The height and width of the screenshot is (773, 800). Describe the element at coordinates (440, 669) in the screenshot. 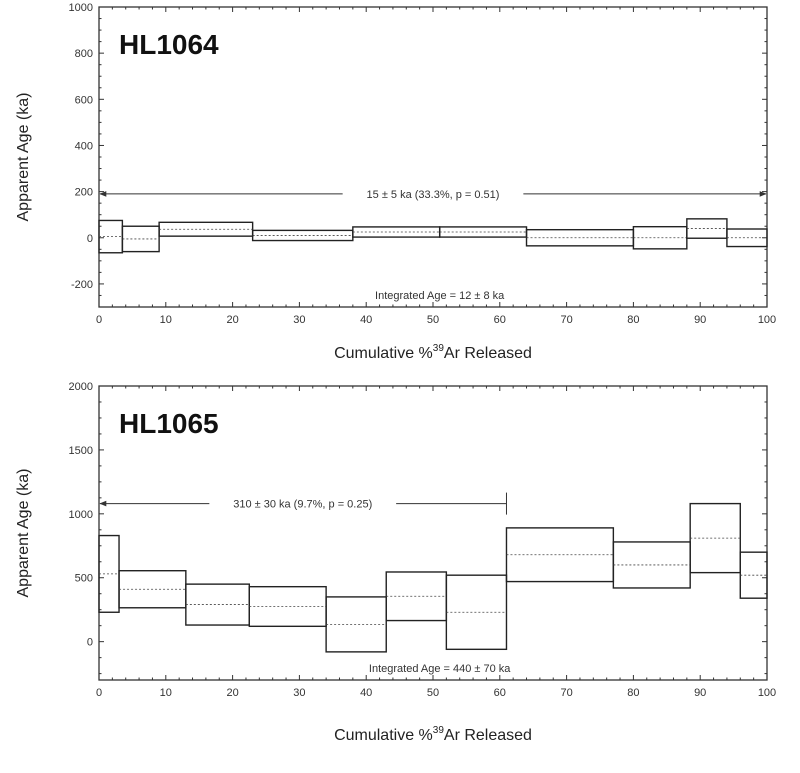

I see `integrated-age-label: Integrated Age = 440 ± 70 ka` at that location.